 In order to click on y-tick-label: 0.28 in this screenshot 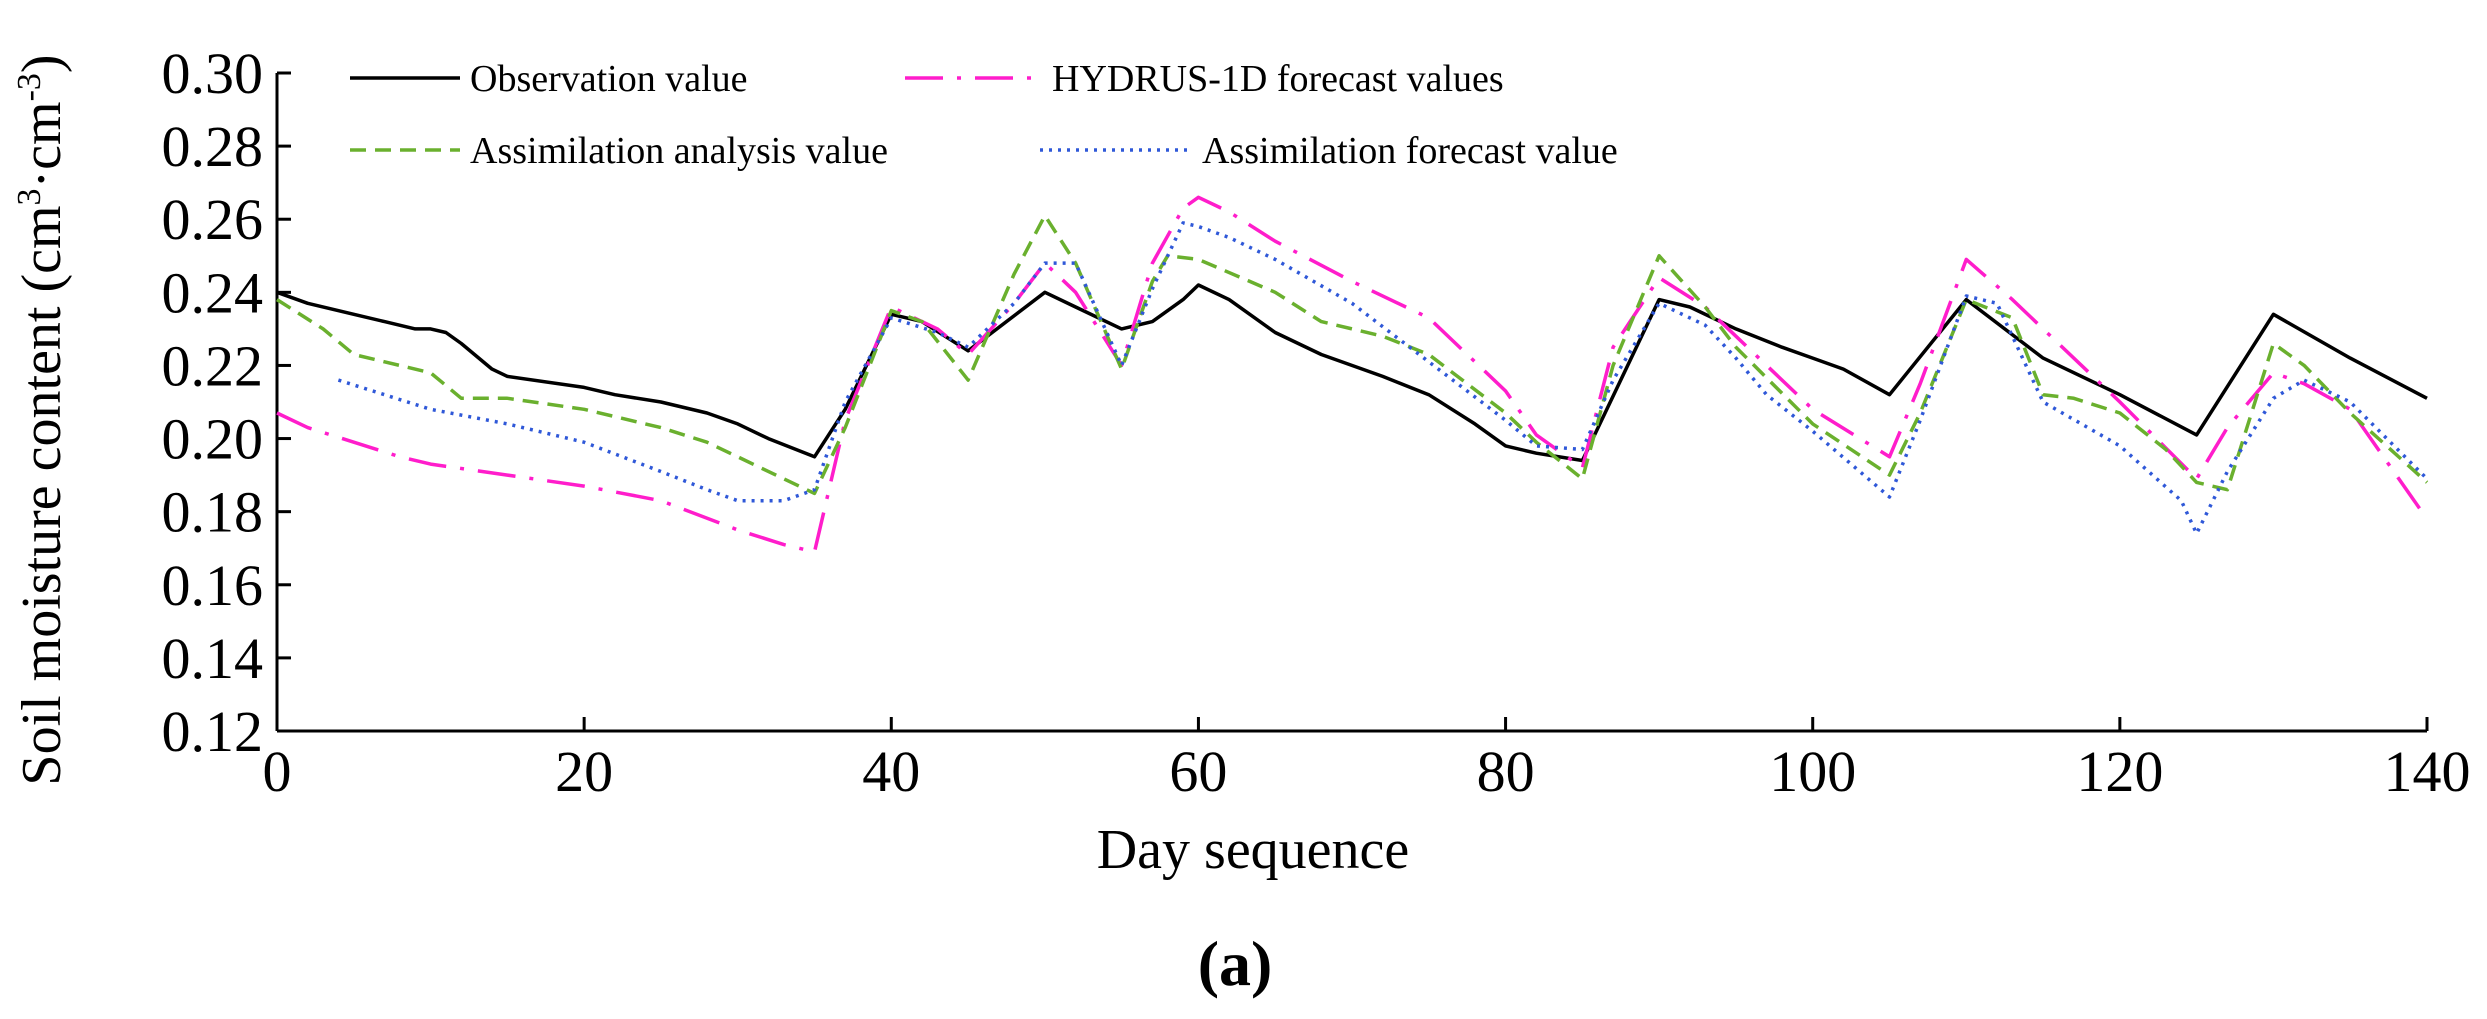, I will do `click(213, 146)`.